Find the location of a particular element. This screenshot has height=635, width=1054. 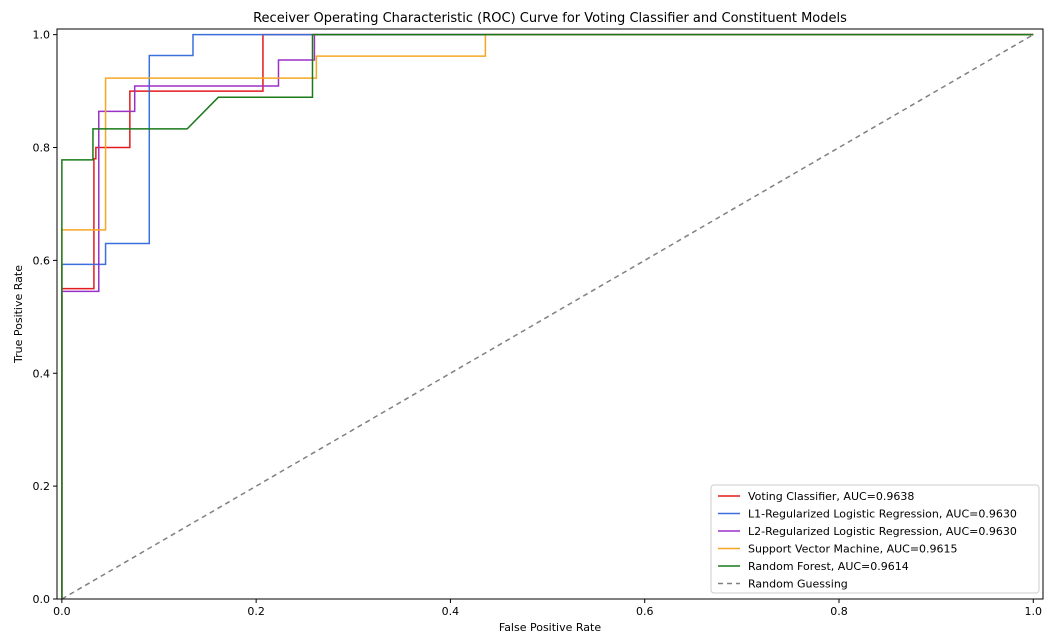

x-axis-label: False Positive Rate is located at coordinates (550, 627).